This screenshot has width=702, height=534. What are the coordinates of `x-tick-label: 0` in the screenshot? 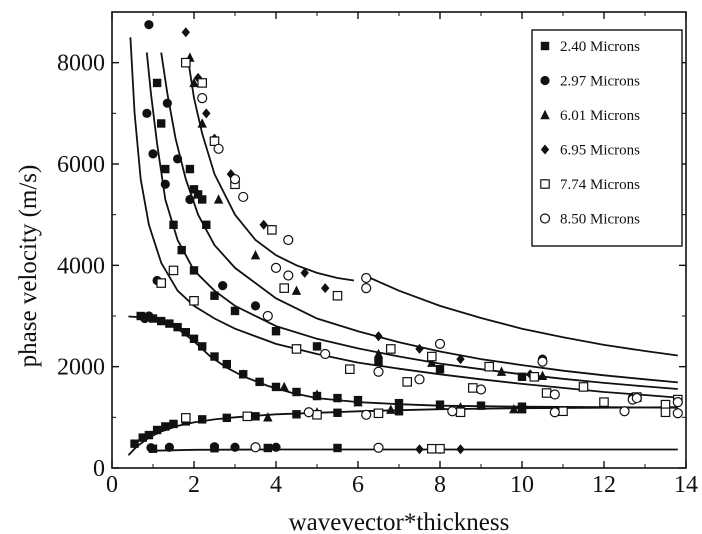 It's located at (112, 485).